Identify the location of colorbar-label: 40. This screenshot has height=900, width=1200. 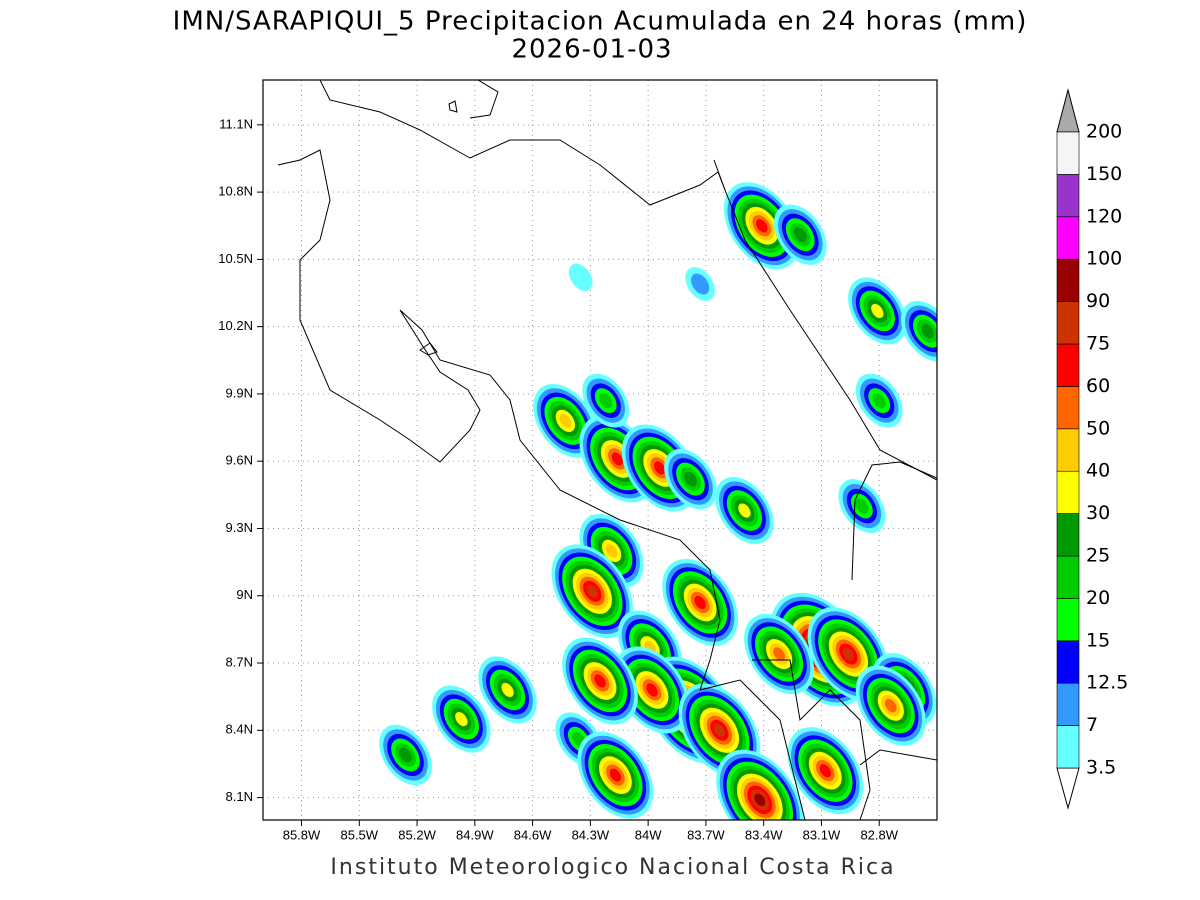
(1098, 471).